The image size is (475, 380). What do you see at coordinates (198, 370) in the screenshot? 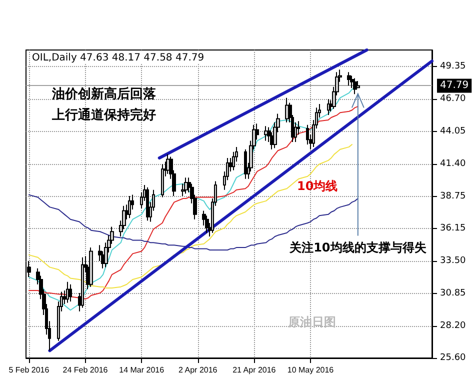
I see `x-tick-label: 2 Apr 2016` at bounding box center [198, 370].